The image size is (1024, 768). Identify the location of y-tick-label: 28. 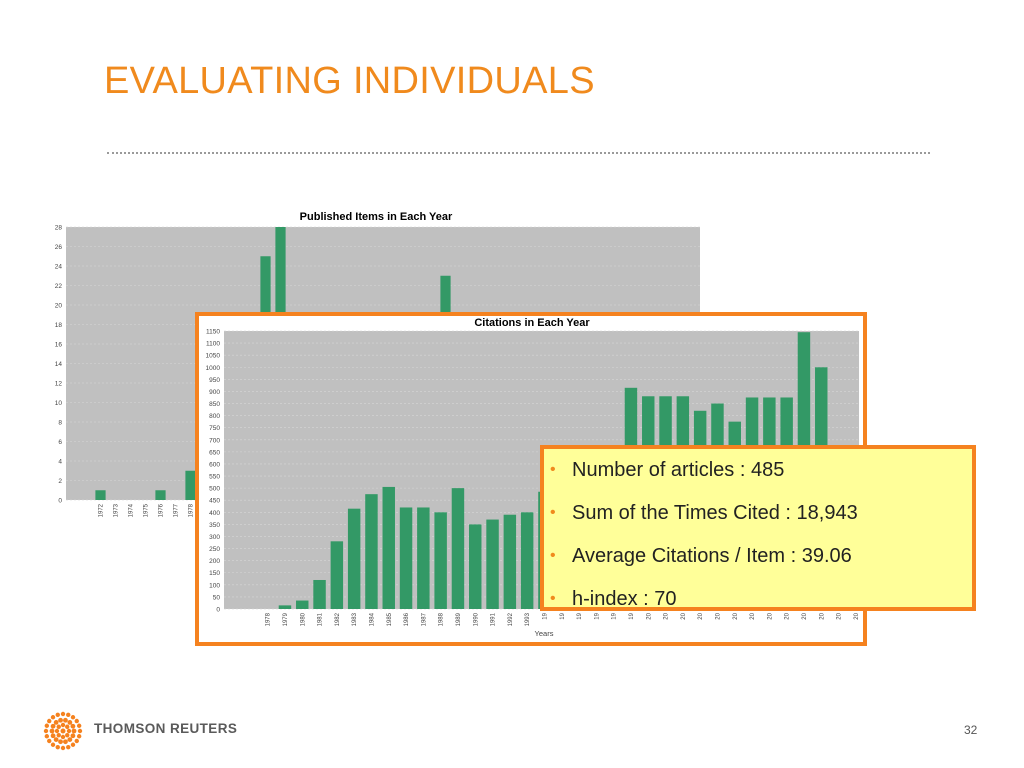
(59, 228).